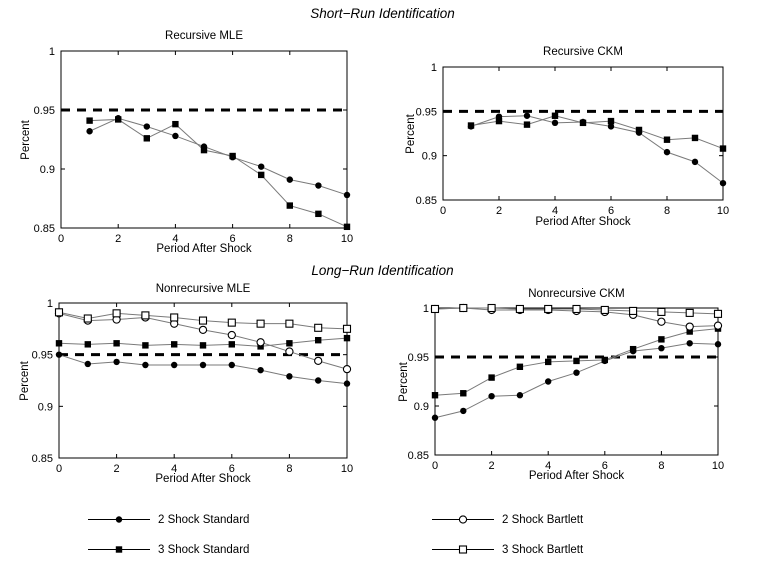  What do you see at coordinates (463, 519) in the screenshot?
I see `open-circle-legend-icon` at bounding box center [463, 519].